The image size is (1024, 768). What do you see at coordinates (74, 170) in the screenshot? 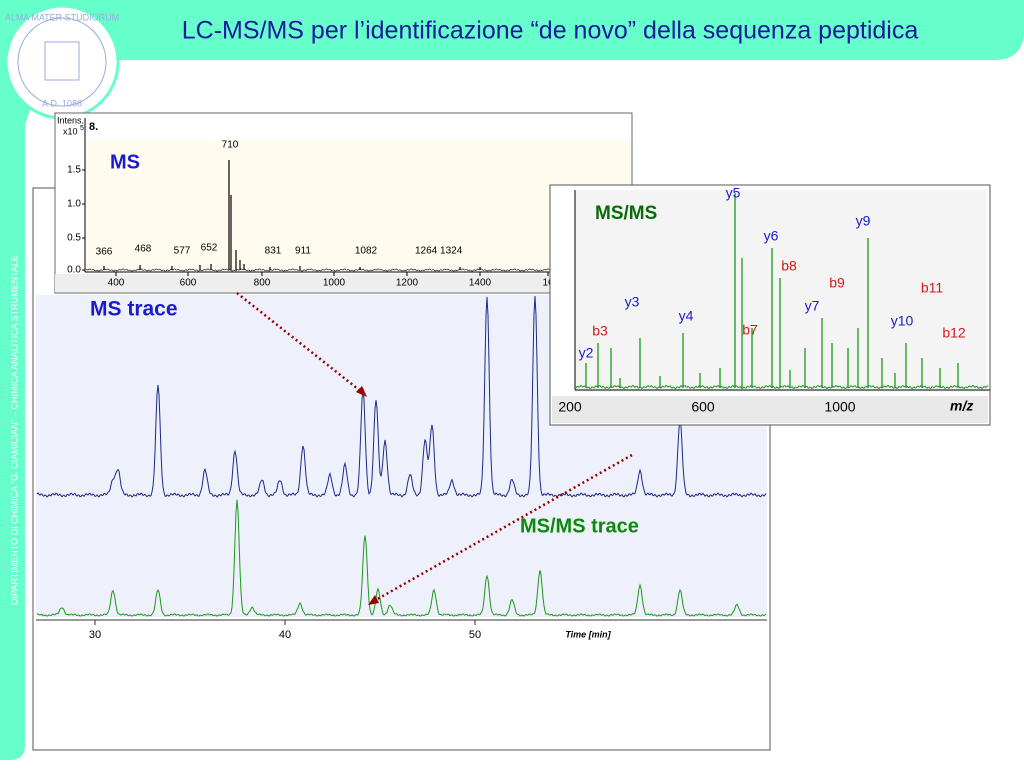
I see `ms-ytick-label: 1.5` at bounding box center [74, 170].